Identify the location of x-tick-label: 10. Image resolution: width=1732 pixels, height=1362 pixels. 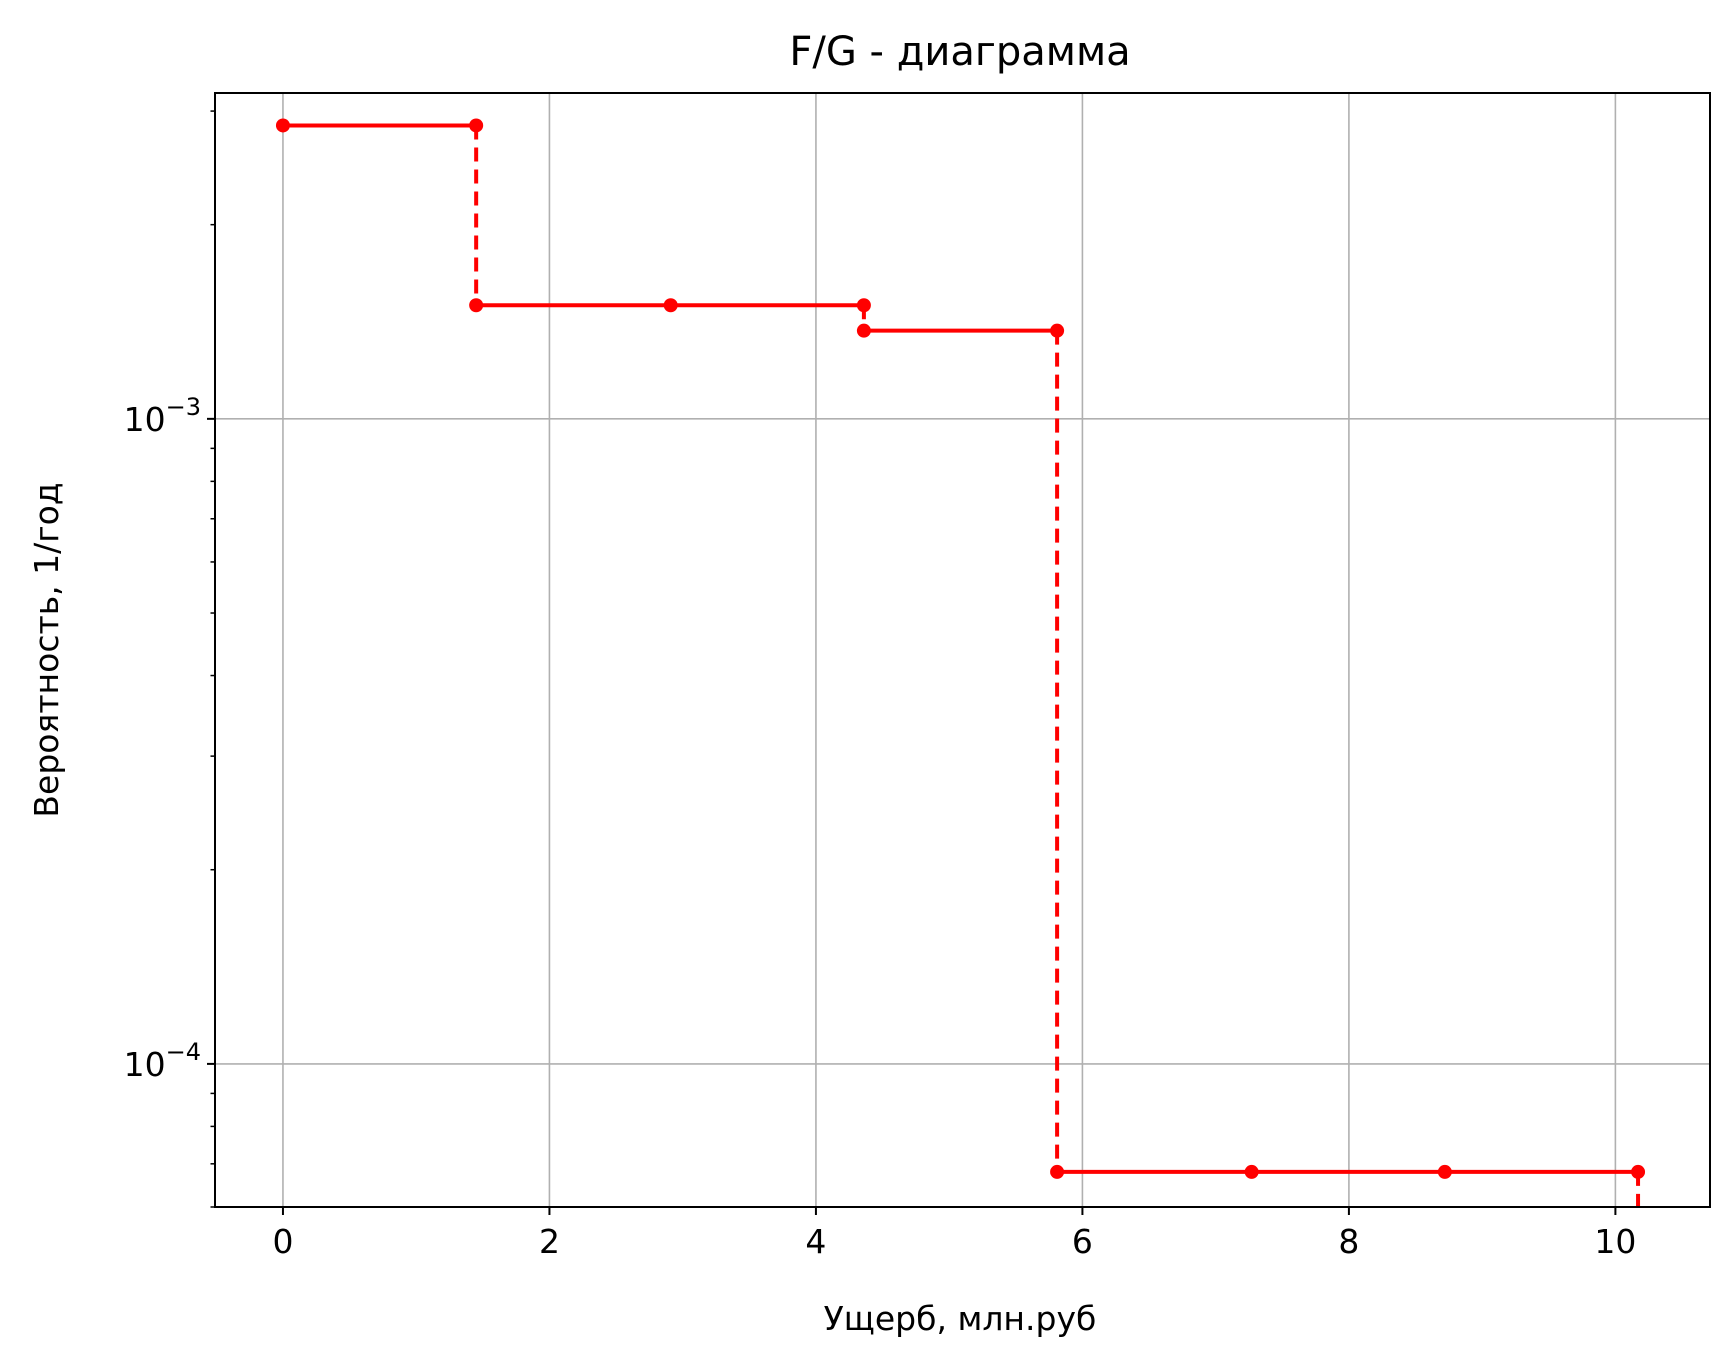
(1615, 1241).